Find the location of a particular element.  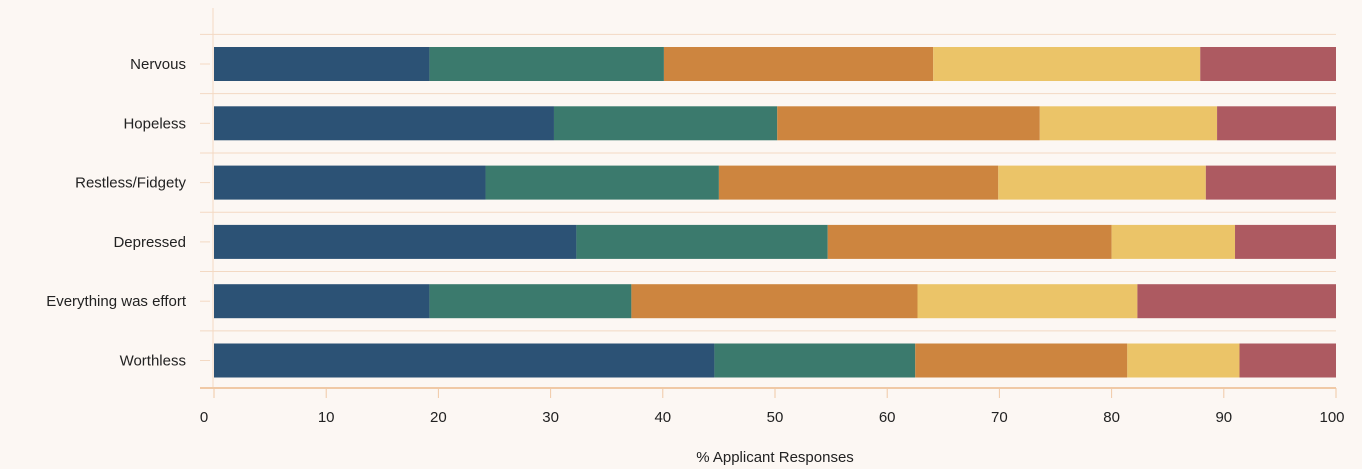

y-tick-label: Depressed is located at coordinates (149, 242).